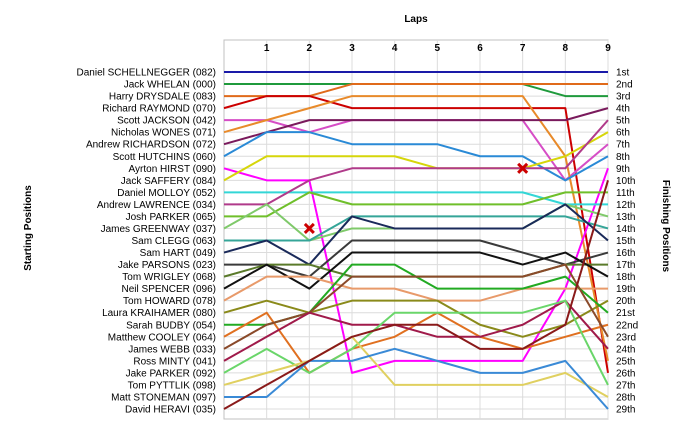 Image resolution: width=700 pixels, height=435 pixels. I want to click on starting-driver-label: Tom PYTTLIK (098), so click(172, 385).